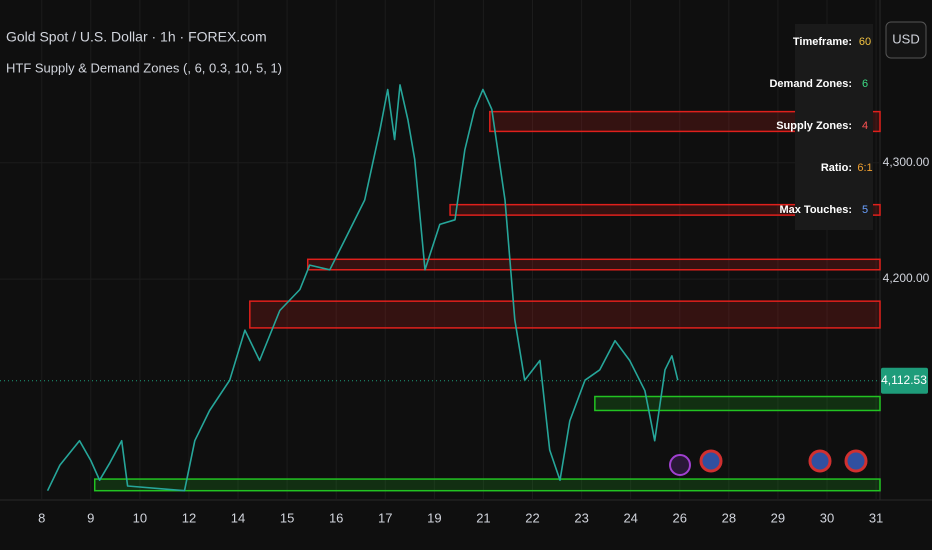 Image resolution: width=932 pixels, height=550 pixels. Describe the element at coordinates (822, 42) in the screenshot. I see `table-label: Timeframe:` at that location.